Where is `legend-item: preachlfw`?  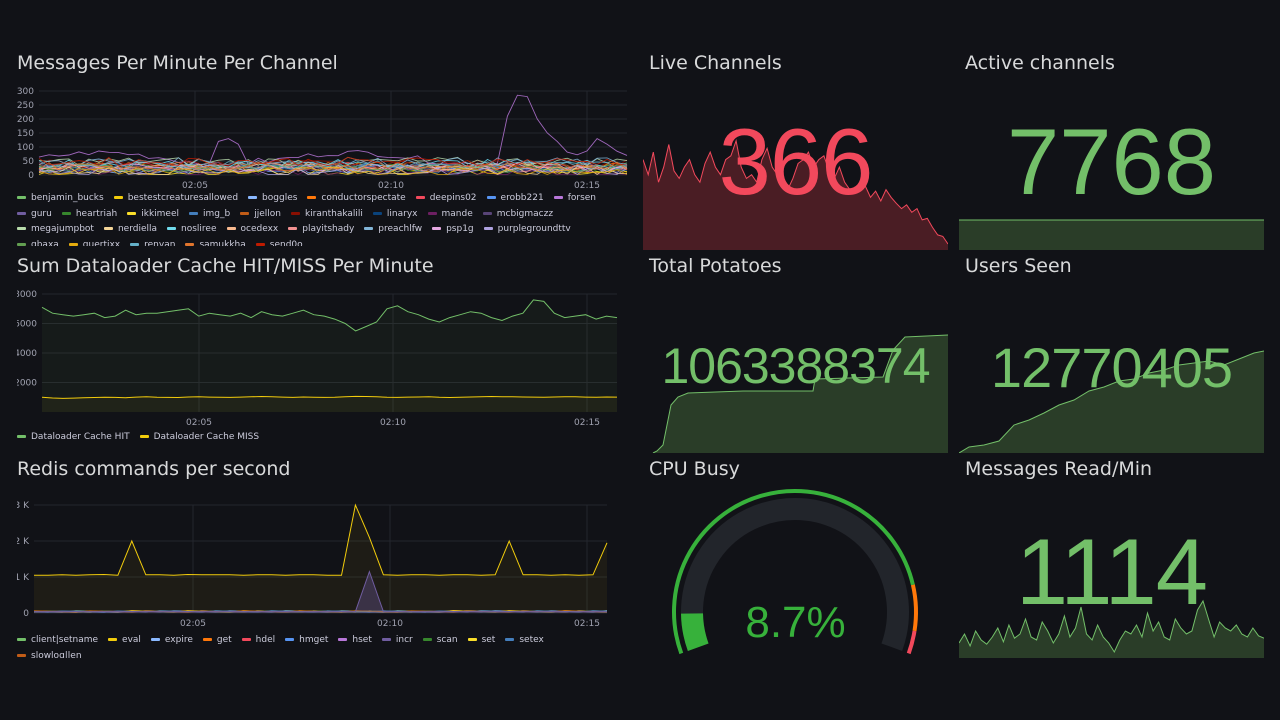 legend-item: preachlfw is located at coordinates (393, 230).